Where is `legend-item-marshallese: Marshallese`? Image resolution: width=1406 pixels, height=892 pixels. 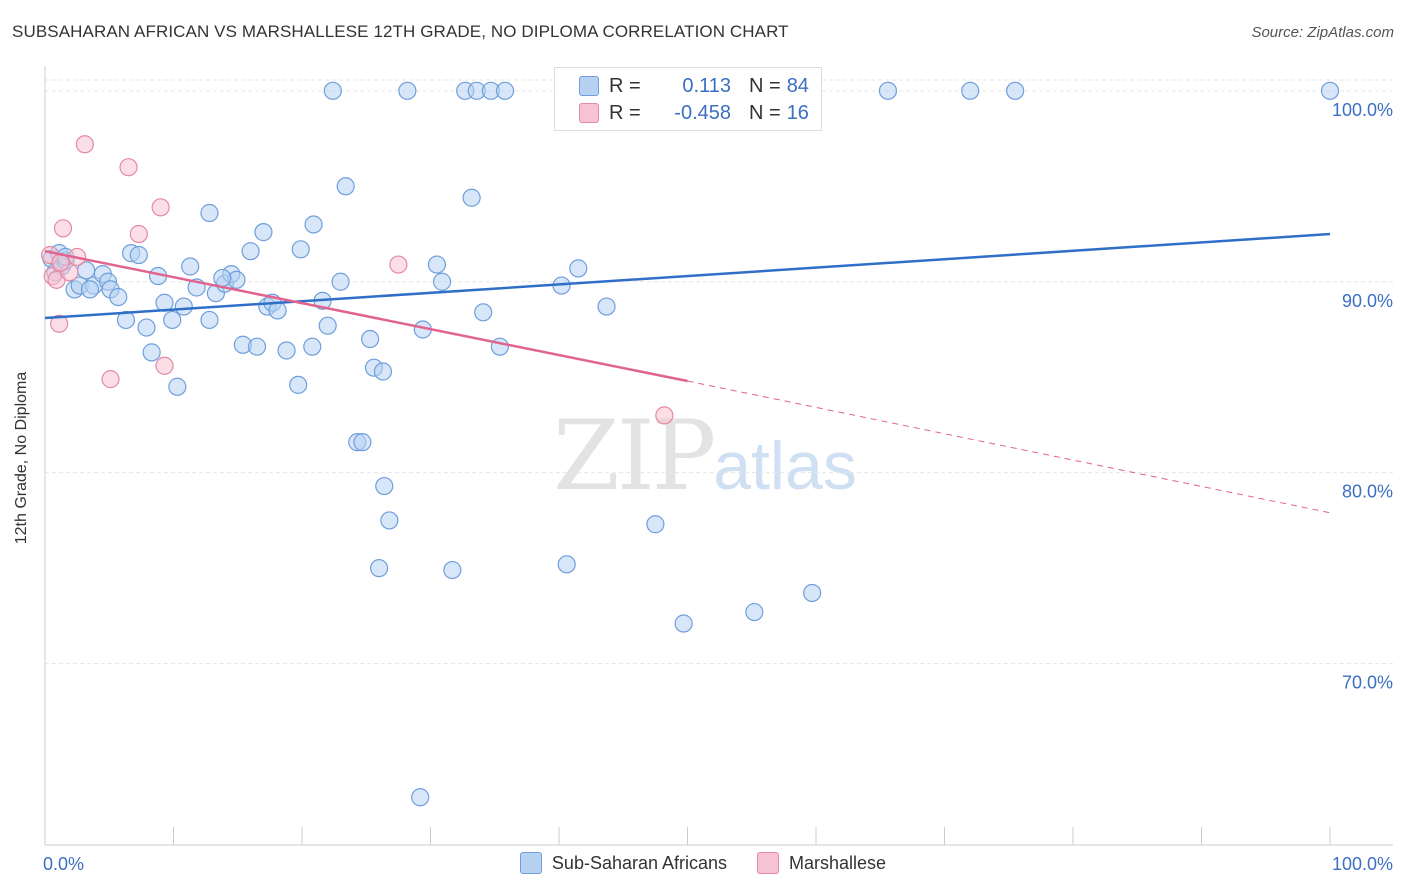
legend-item-marshallese: Marshallese is located at coordinates (821, 863).